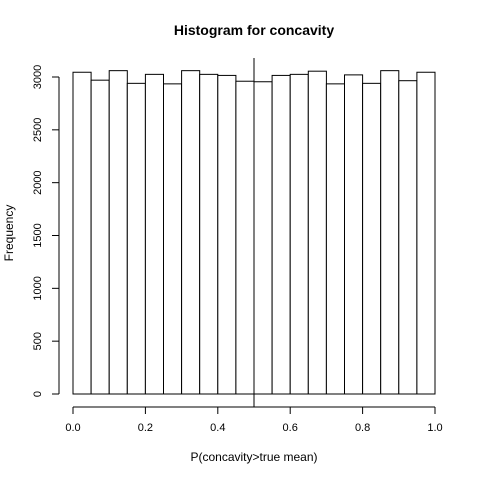 This screenshot has height=480, width=480. What do you see at coordinates (46, 231) in the screenshot?
I see `y-axis: 0 500 1000 1500 2000 2500 3000` at bounding box center [46, 231].